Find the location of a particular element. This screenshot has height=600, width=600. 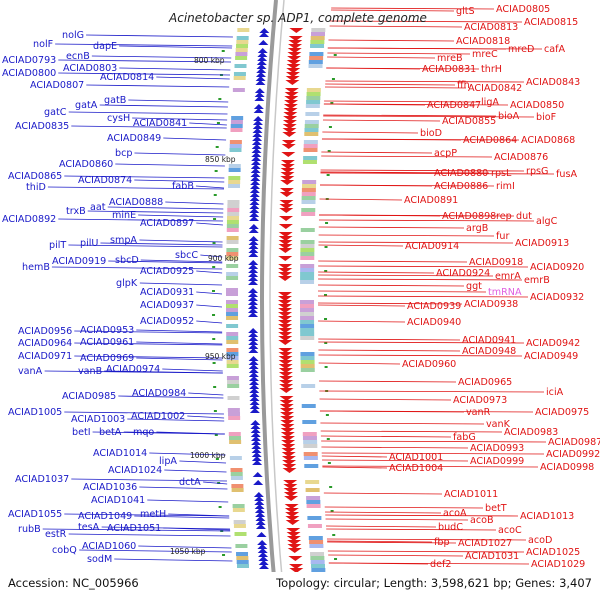

gene-label: ggt is located at coordinates (474, 286).